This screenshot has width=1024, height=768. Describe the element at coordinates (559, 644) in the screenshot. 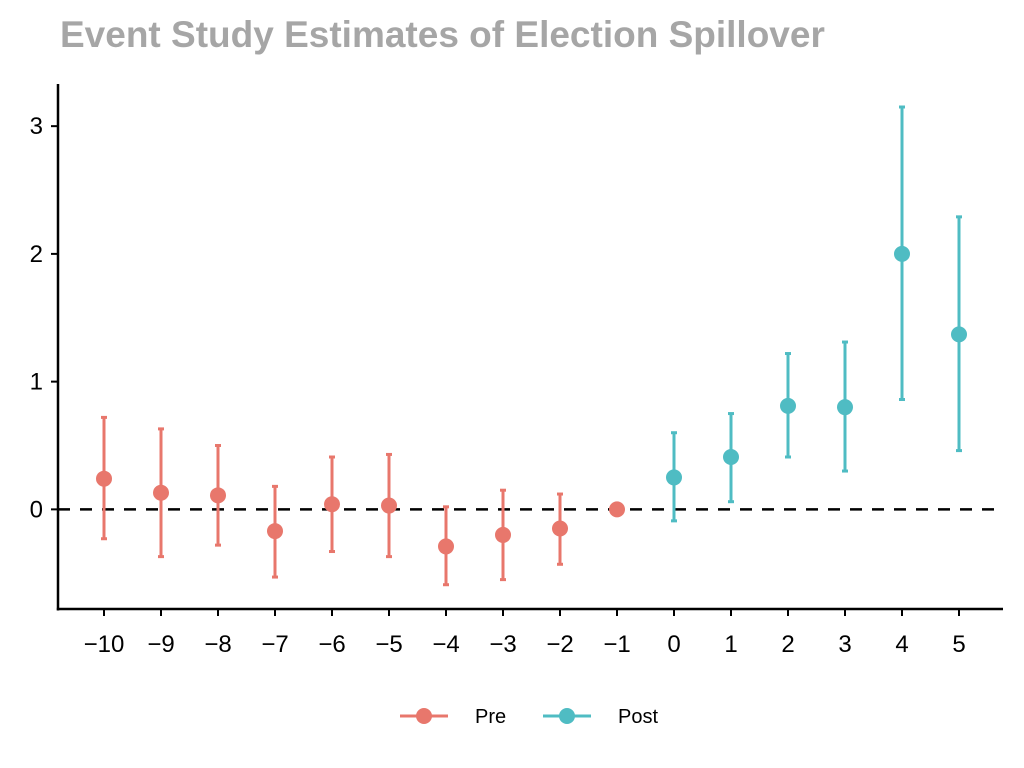

I see `x-tick-label: −2` at that location.